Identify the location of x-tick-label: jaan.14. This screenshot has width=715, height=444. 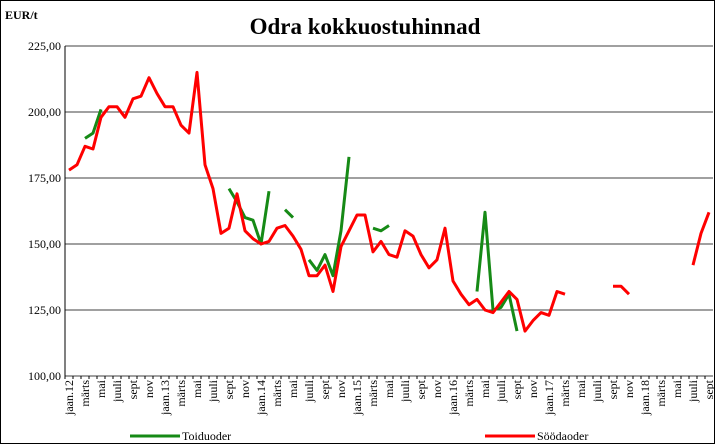
(261, 398).